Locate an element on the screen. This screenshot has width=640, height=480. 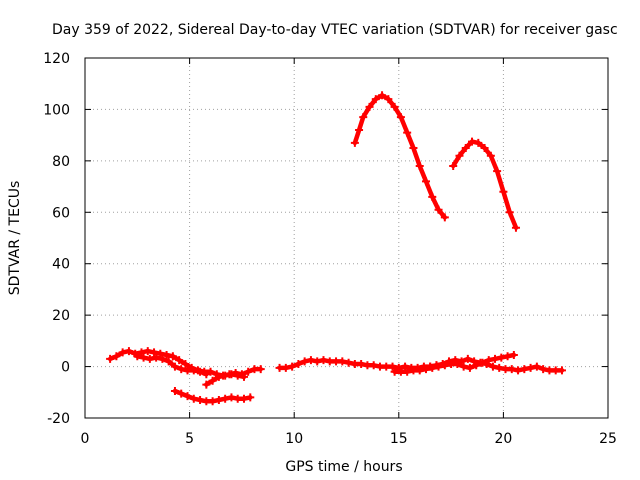
y-axis-label: SDTVAR / TECUs is located at coordinates (15, 238).